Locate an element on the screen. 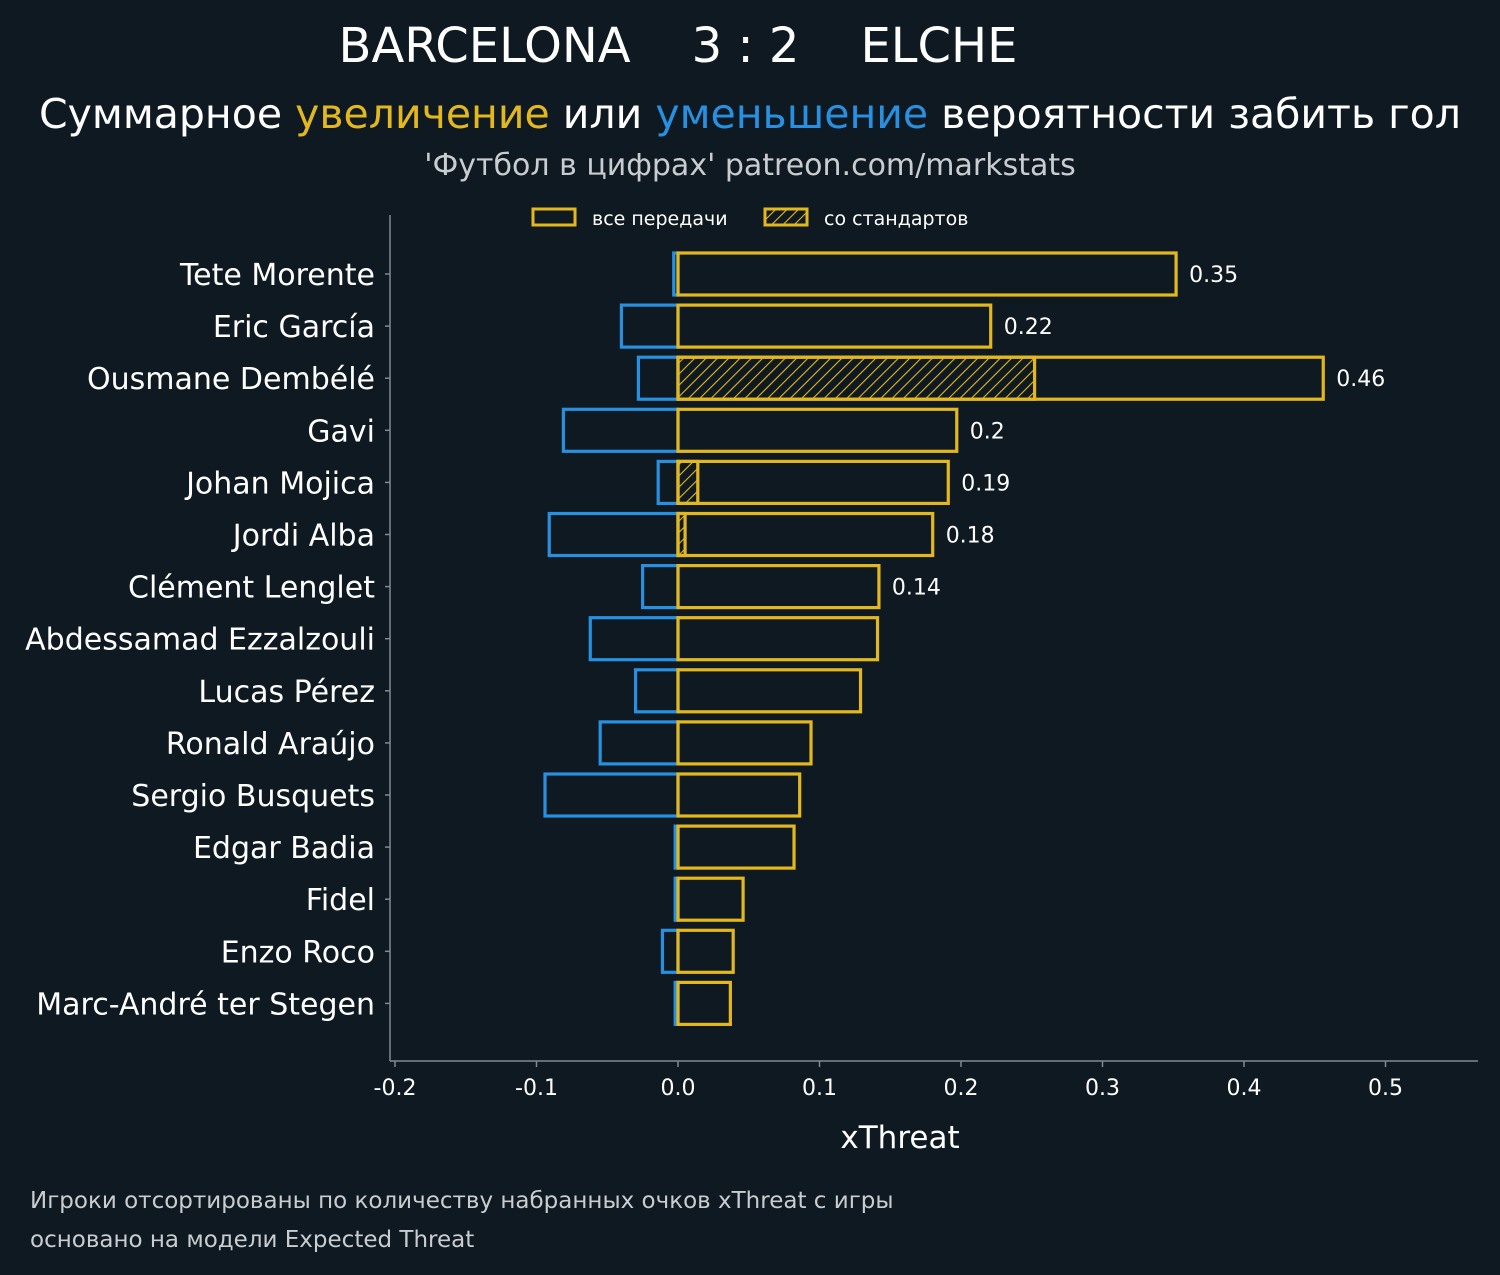 This screenshot has height=1275, width=1500. y-tick-label: Abdessamad Ezzalzouli is located at coordinates (200, 640).